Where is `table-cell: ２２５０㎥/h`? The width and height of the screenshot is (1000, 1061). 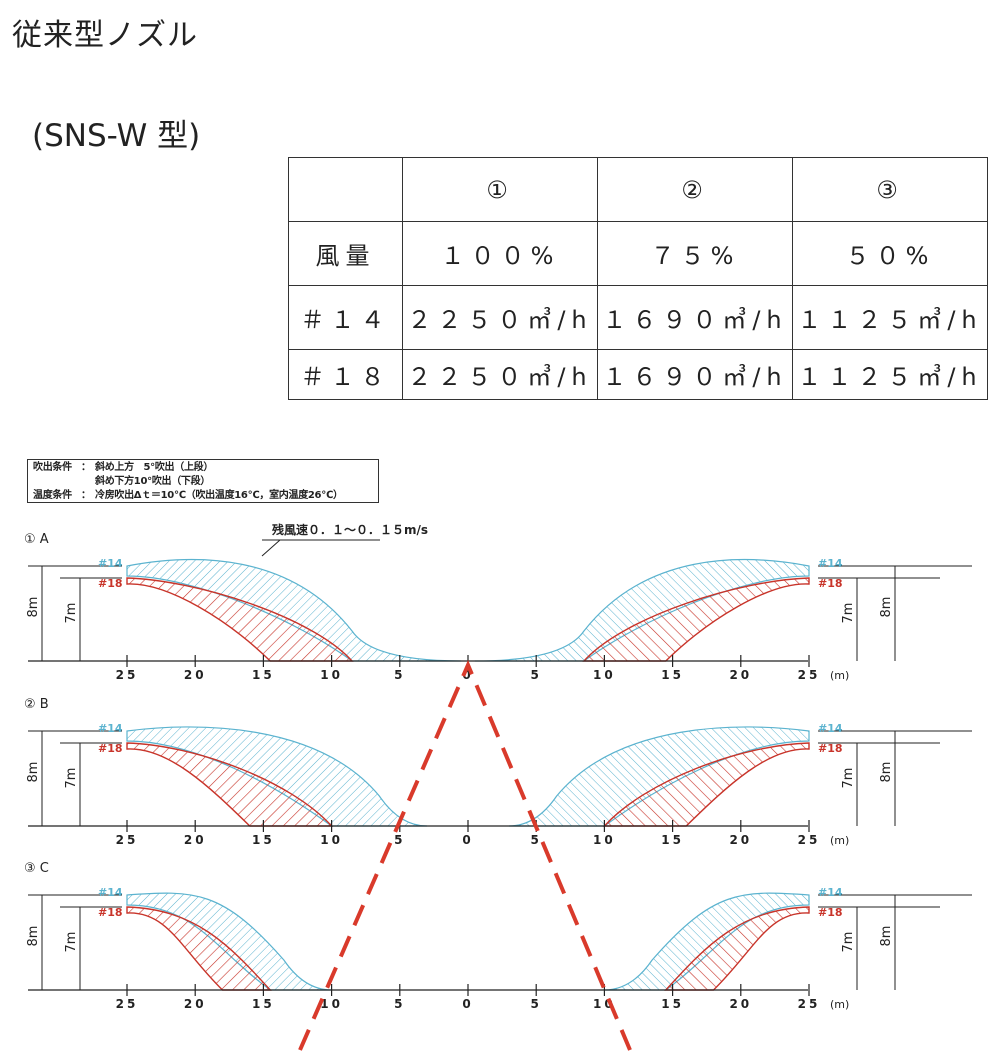 table-cell: ２２５０㎥/h is located at coordinates (500, 317).